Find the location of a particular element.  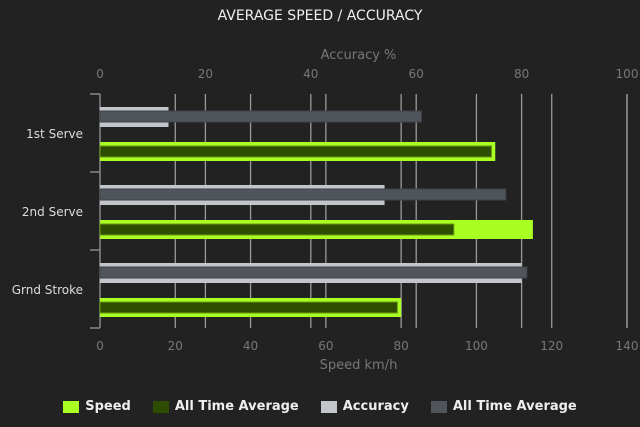

x-axis-title-speed: Speed km/h is located at coordinates (359, 365).